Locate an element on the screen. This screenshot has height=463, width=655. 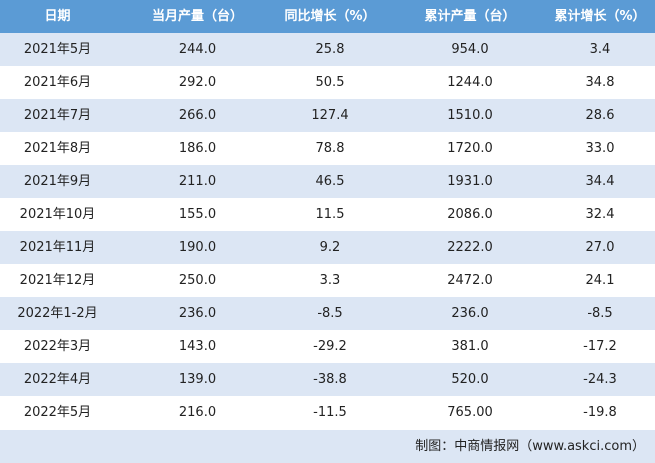
table-cell: 1510.0 is located at coordinates (470, 115).